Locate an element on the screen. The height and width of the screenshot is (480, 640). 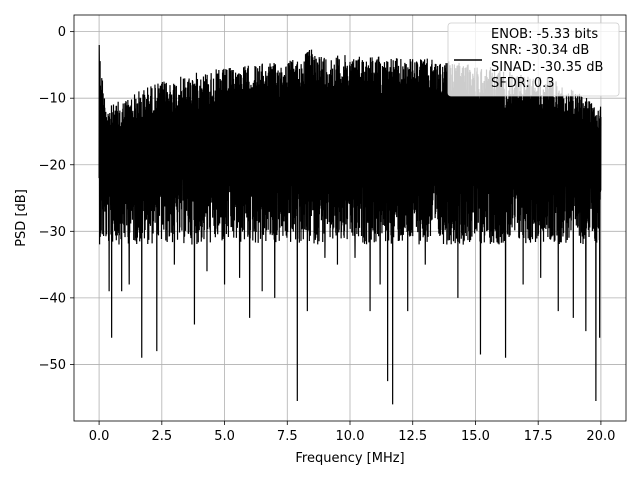
legend-sfdr: SFDR: 0.3 is located at coordinates (523, 83).